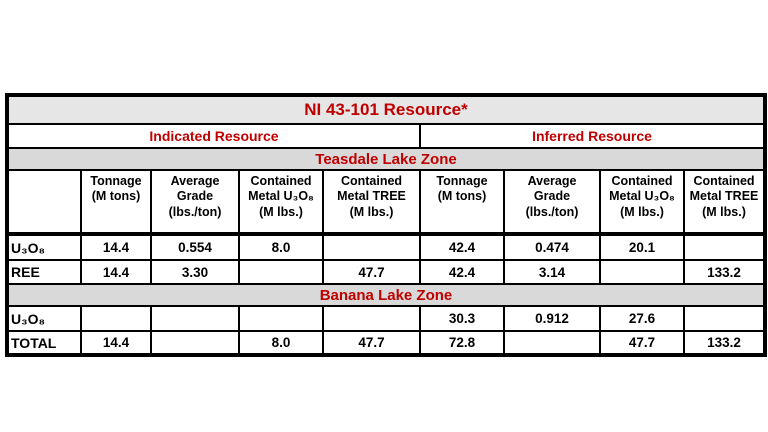 The height and width of the screenshot is (432, 768). I want to click on col-header-grade-indicated: Average Grade (lbs./ton), so click(195, 202).